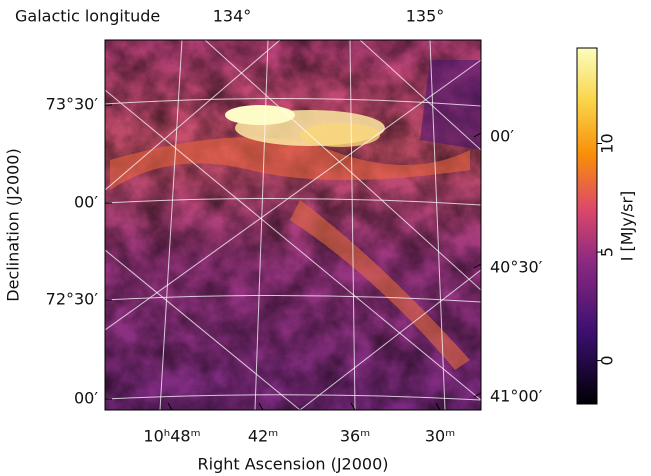 The image size is (651, 476). I want to click on colorbar-tick-label: 5, so click(607, 252).